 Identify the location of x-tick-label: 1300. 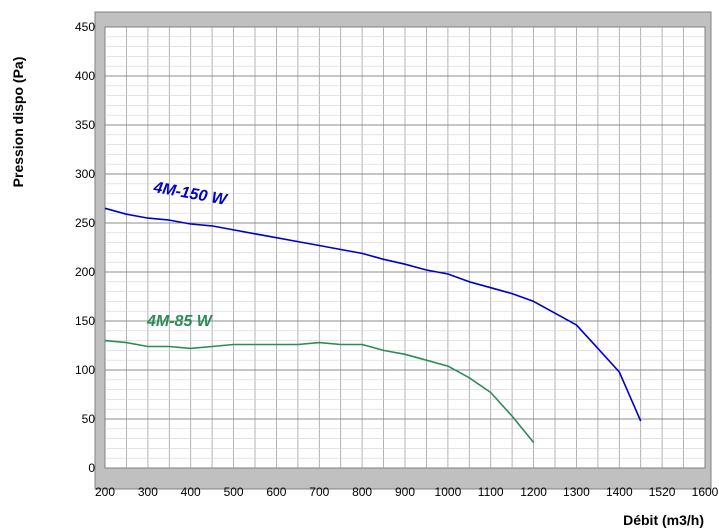
(576, 492).